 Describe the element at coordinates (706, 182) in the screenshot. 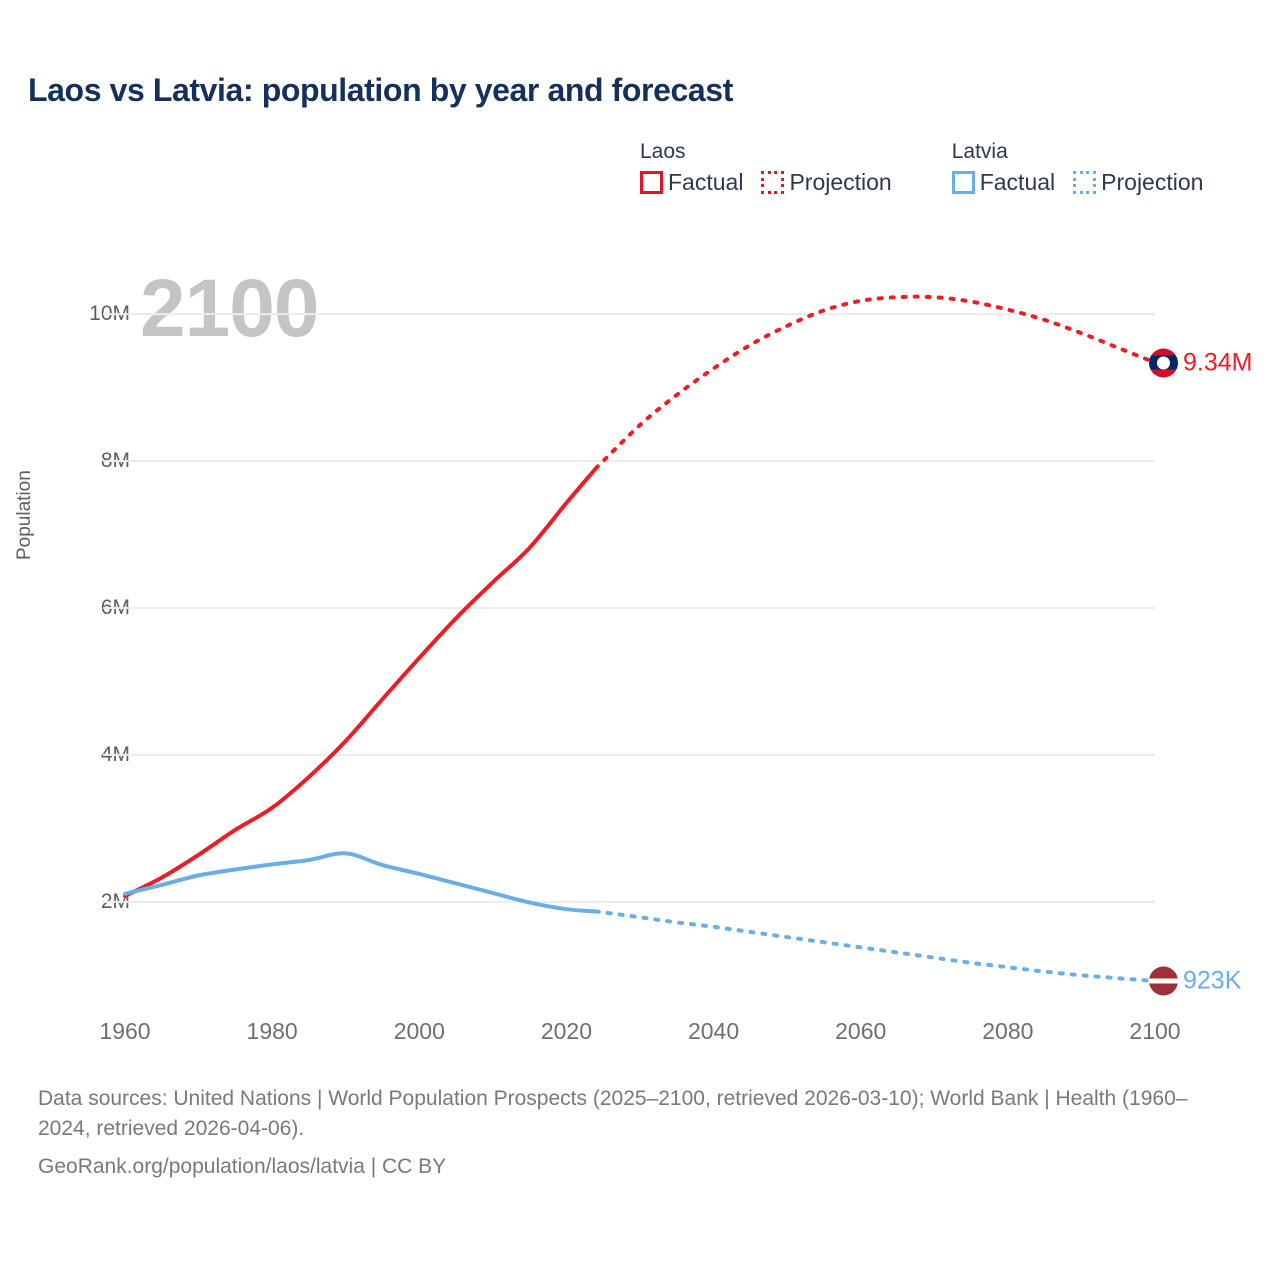

I see `legend-label-laos-factual: Factual` at that location.